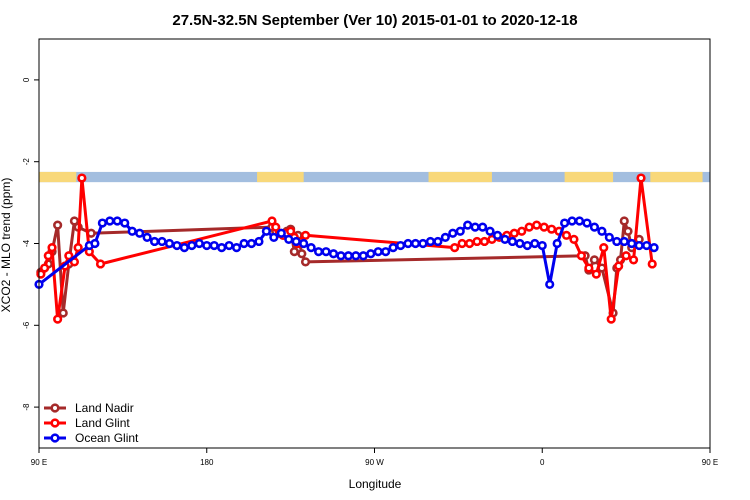  Describe the element at coordinates (26, 162) in the screenshot. I see `y-tick-label: -2` at that location.